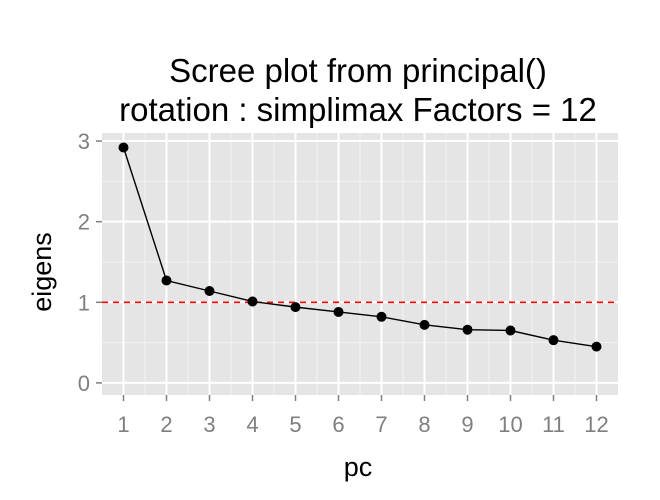 The width and height of the screenshot is (660, 500). I want to click on y-tick-label: 1, so click(84, 302).